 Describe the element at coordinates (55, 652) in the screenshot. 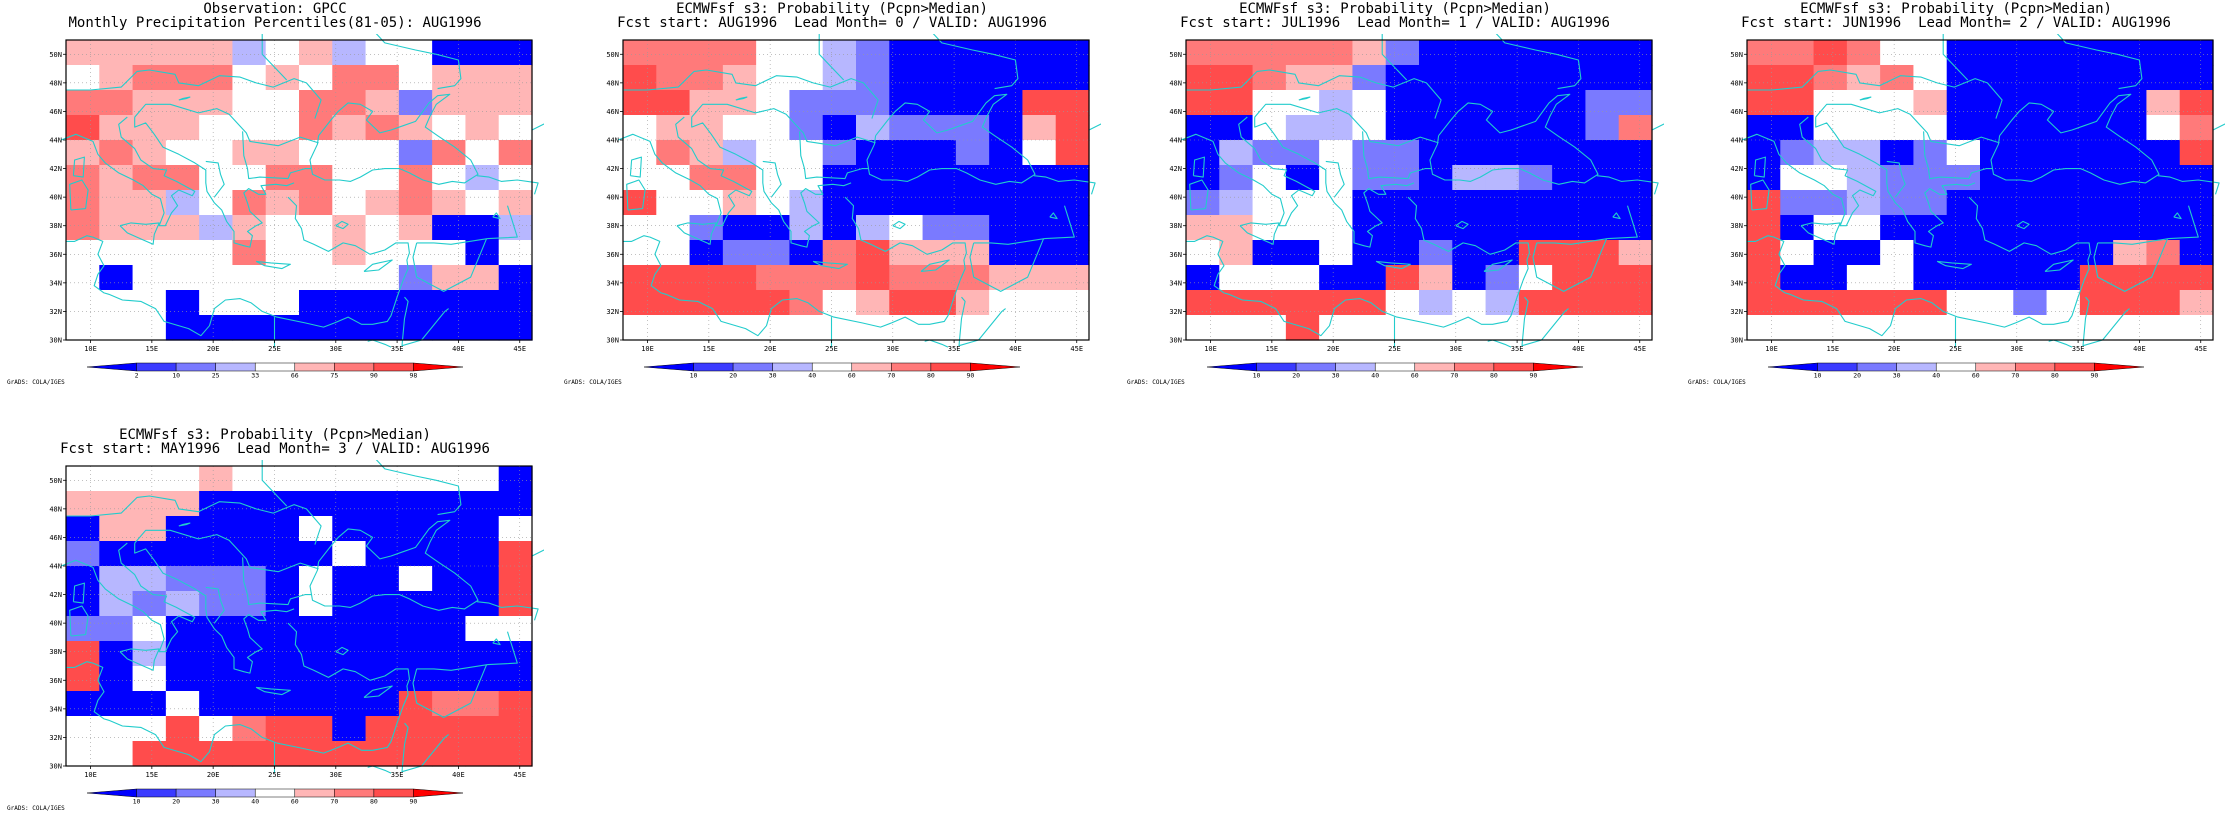

I see `lat-tick-label: 38N` at that location.